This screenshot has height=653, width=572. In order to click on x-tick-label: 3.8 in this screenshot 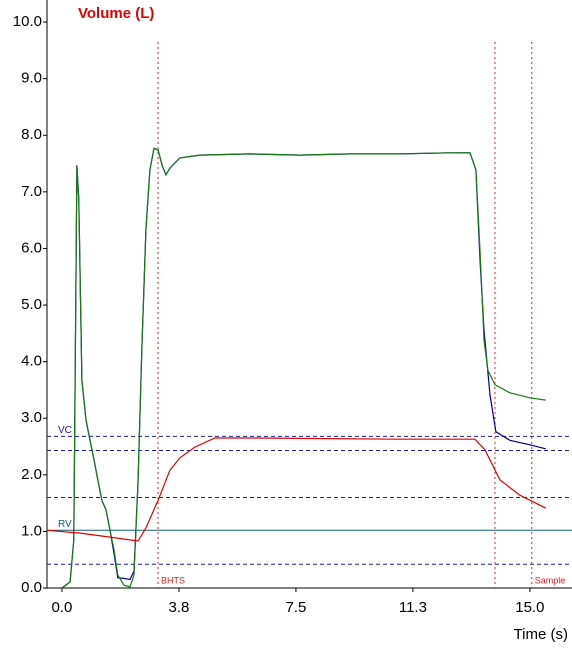, I will do `click(179, 607)`.